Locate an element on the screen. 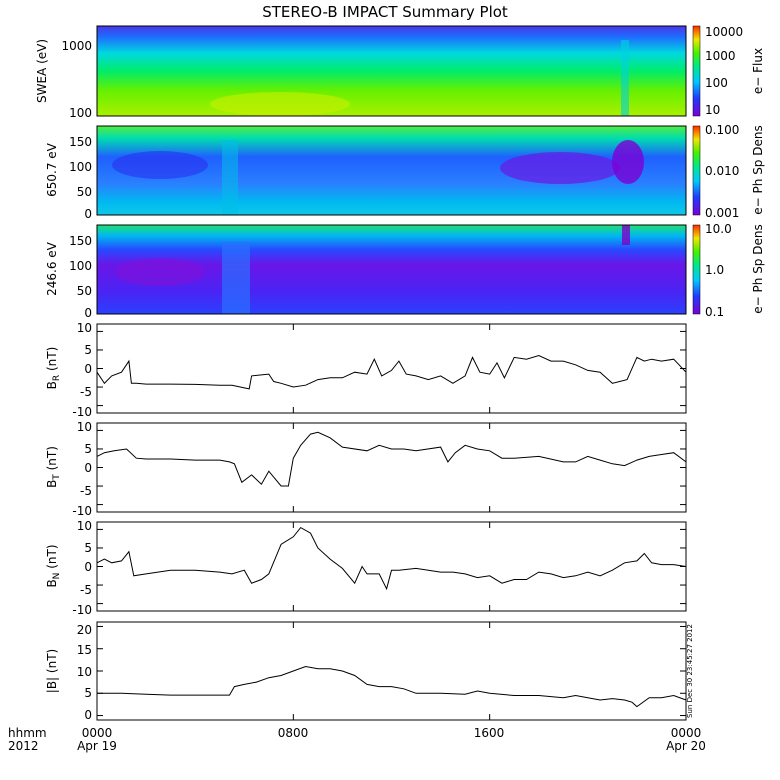 The width and height of the screenshot is (780, 780). panel-ylabel-246: 246.6 eV is located at coordinates (52, 268).